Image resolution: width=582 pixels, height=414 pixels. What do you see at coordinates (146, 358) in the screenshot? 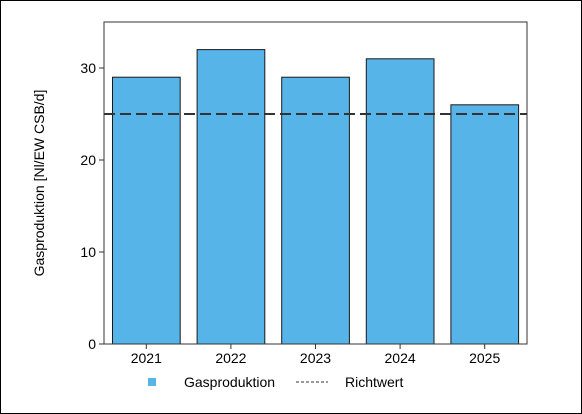
I see `x-tick-label-2021: 2021` at bounding box center [146, 358].